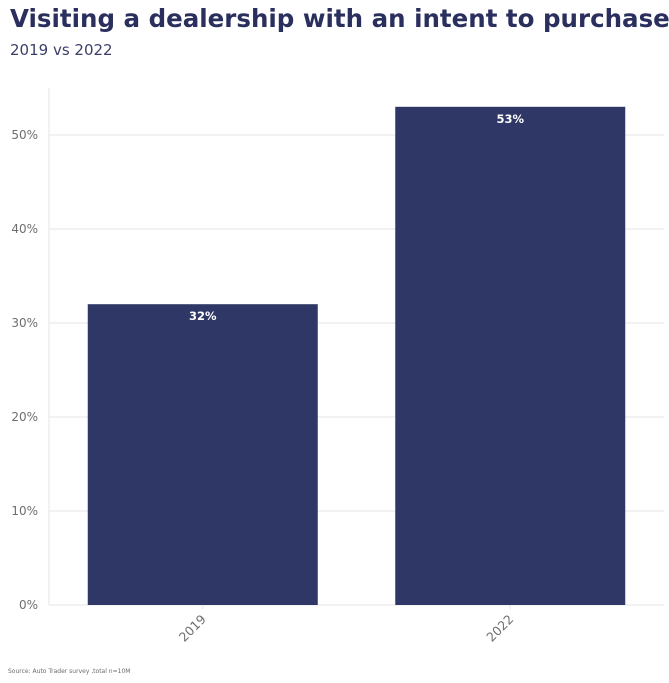 This screenshot has height=683, width=669. Describe the element at coordinates (24, 323) in the screenshot. I see `y-tick-label: 30%` at that location.